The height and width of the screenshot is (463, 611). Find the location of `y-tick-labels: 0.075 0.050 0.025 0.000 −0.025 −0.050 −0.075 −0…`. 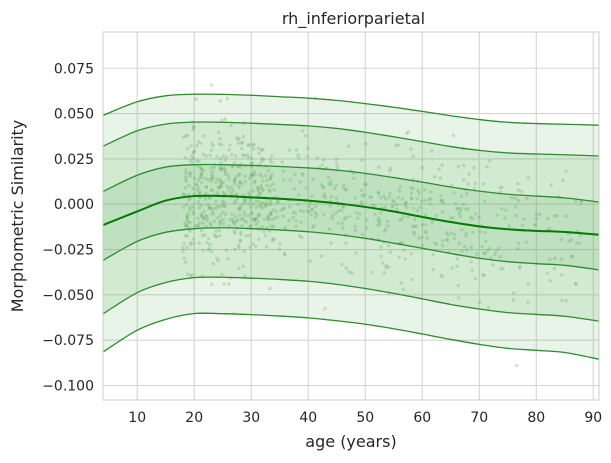

y-tick-labels: 0.075 0.050 0.025 0.000 −0.025 −0.050 −0.075 −0… is located at coordinates (68, 227).